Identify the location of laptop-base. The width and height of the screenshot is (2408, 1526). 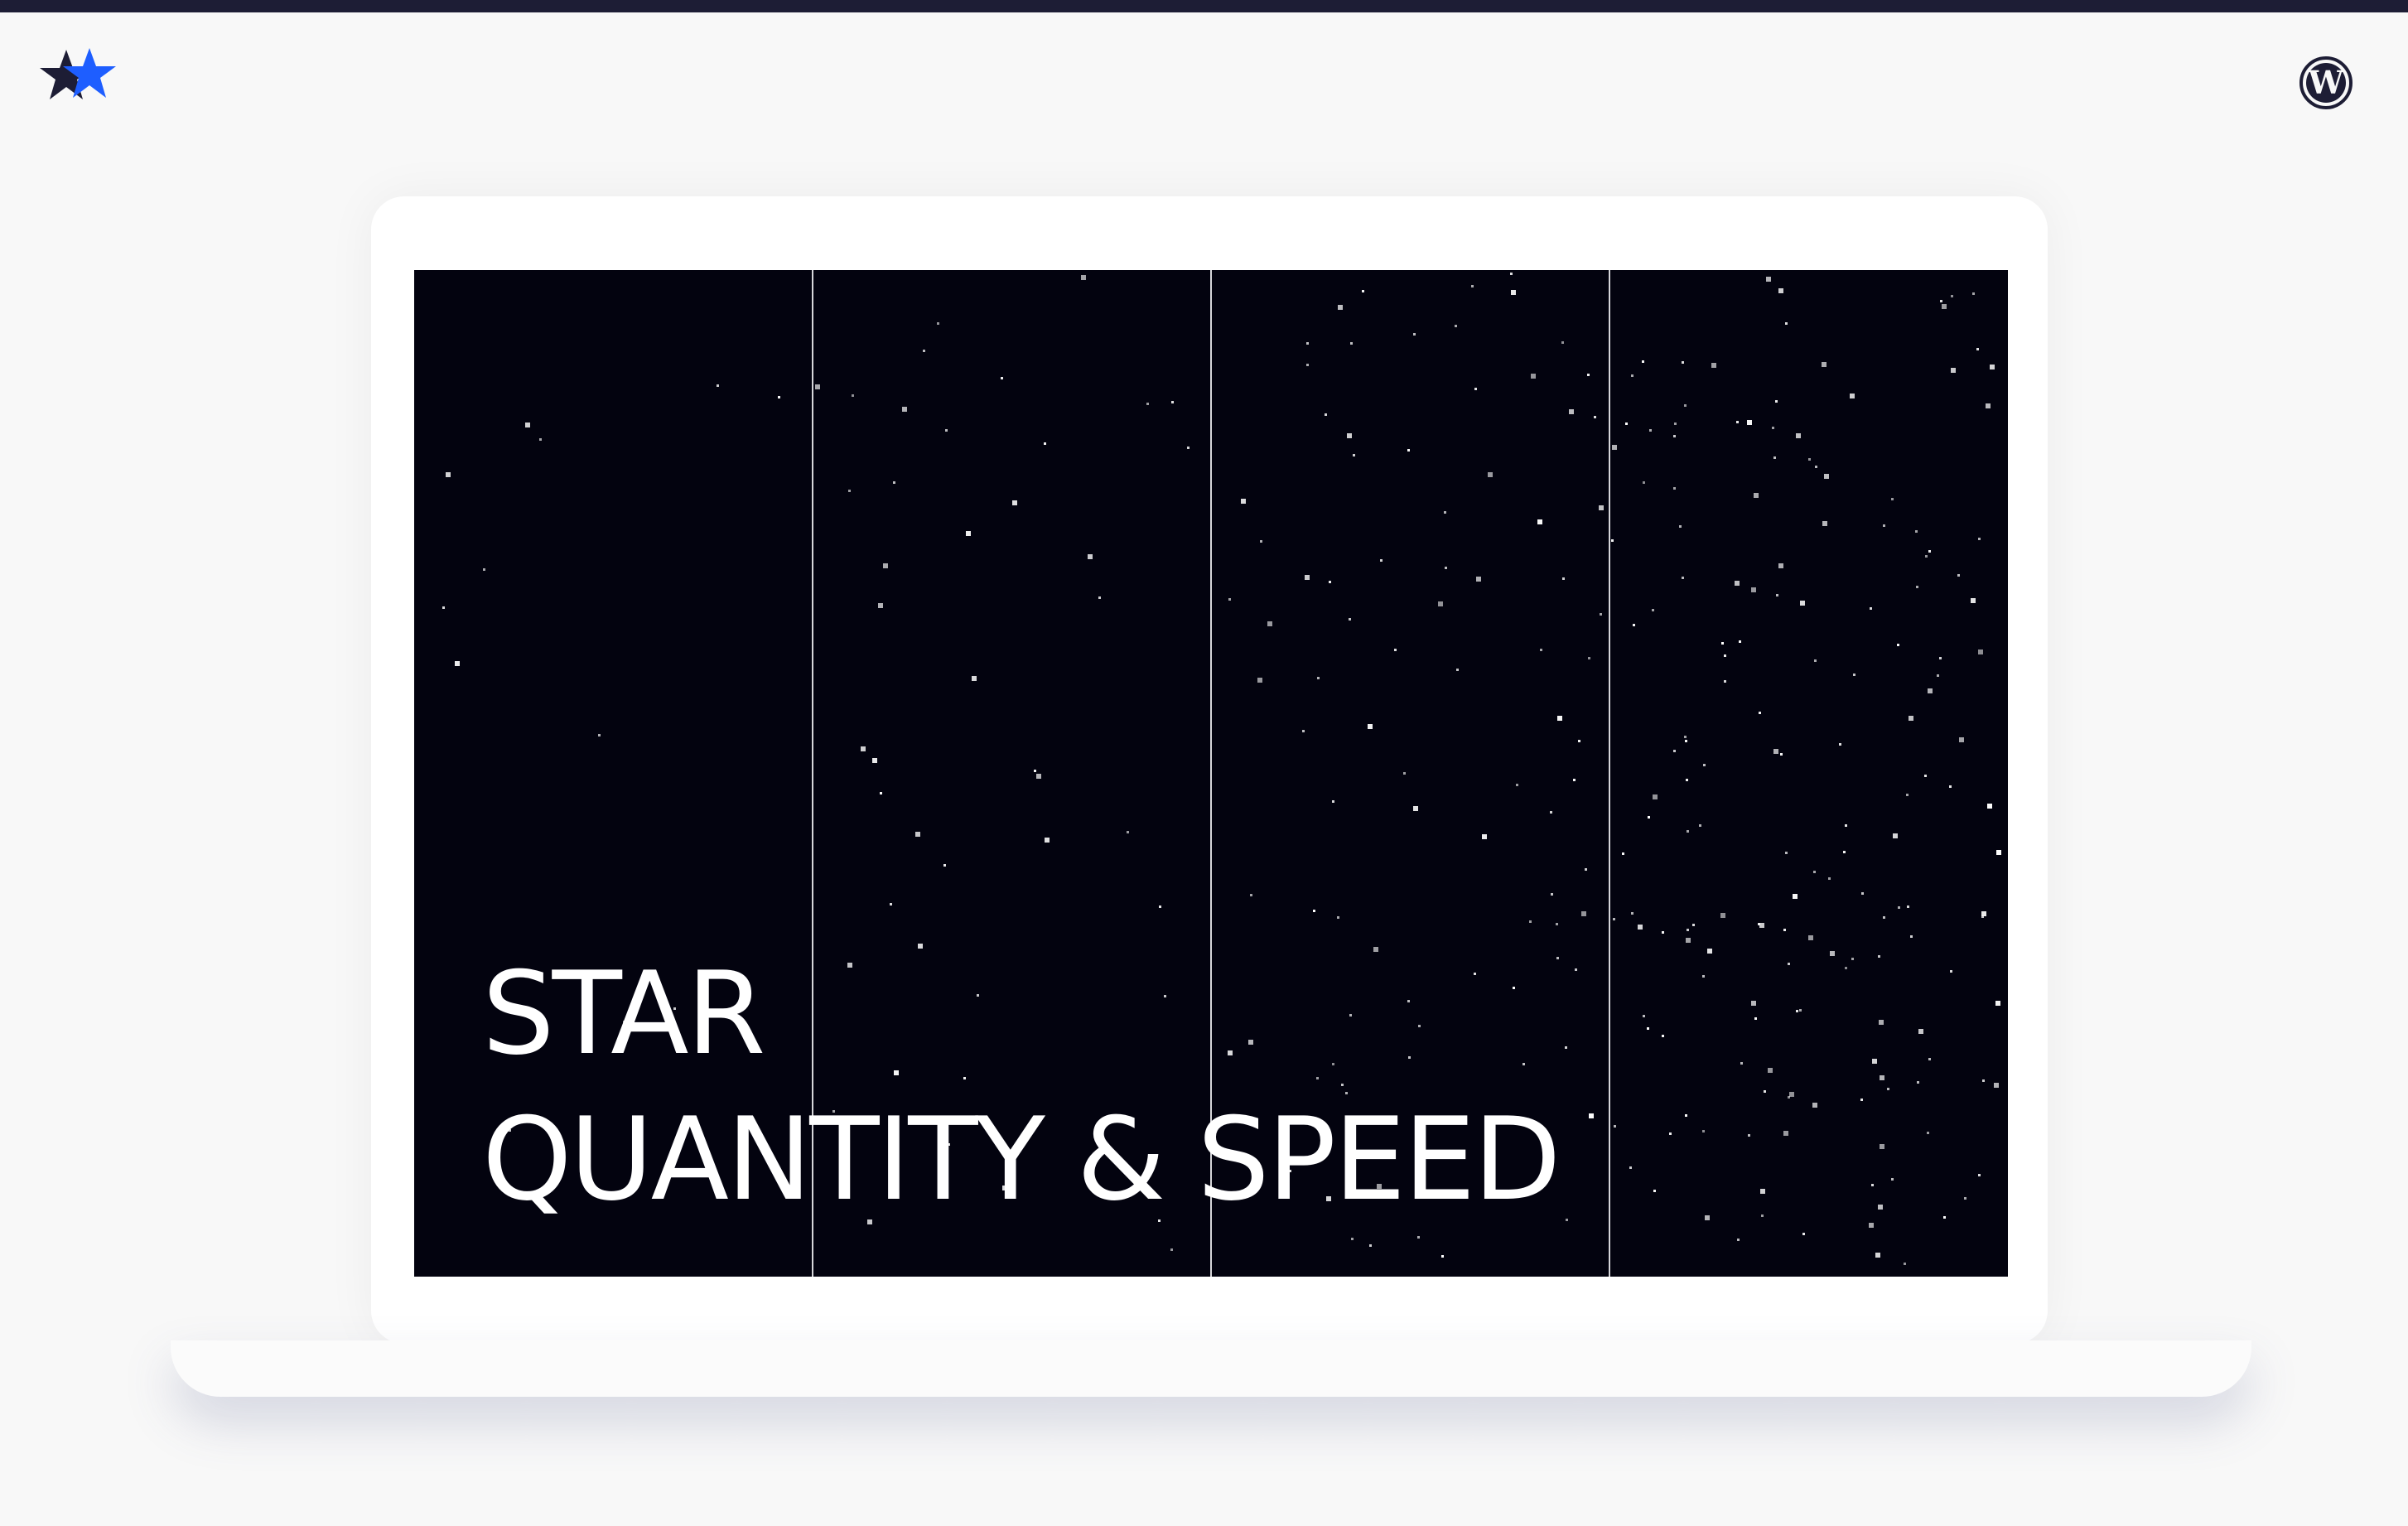
(1211, 1369).